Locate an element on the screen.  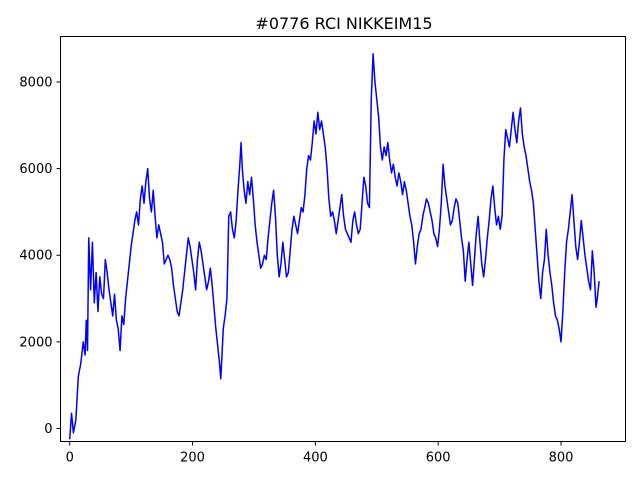
y-tick-label: 4000 is located at coordinates (35, 256).